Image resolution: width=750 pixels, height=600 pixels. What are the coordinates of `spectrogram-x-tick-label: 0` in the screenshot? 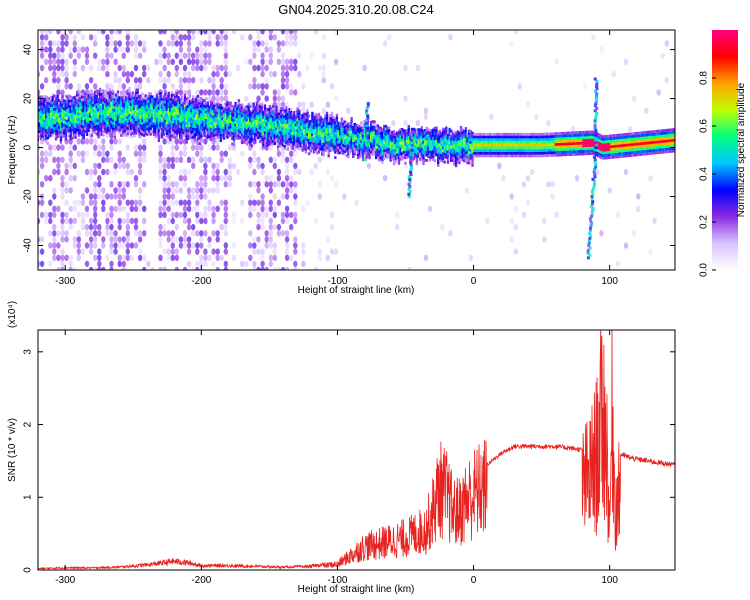 It's located at (474, 281).